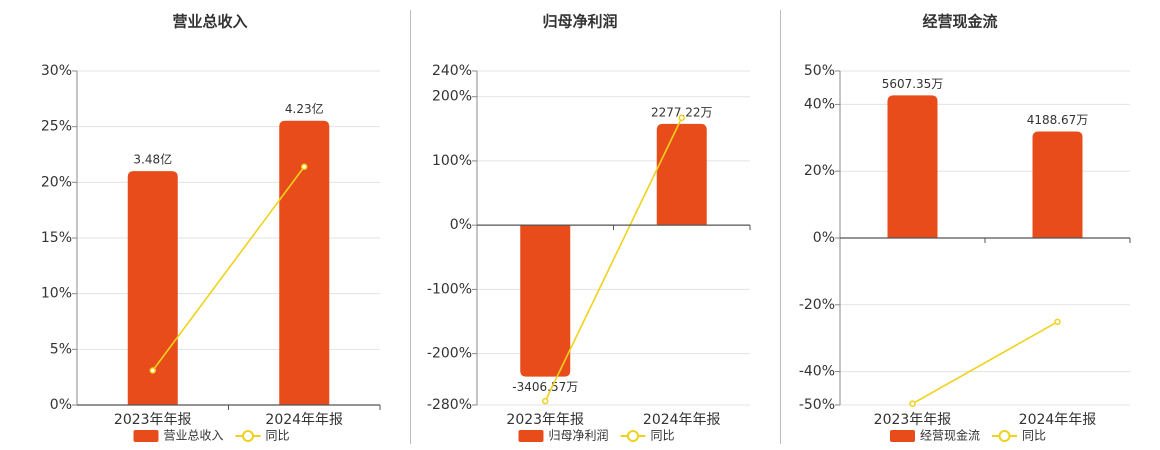 The height and width of the screenshot is (450, 1160). Describe the element at coordinates (950, 435) in the screenshot. I see `legend-label: 经营现金流` at that location.